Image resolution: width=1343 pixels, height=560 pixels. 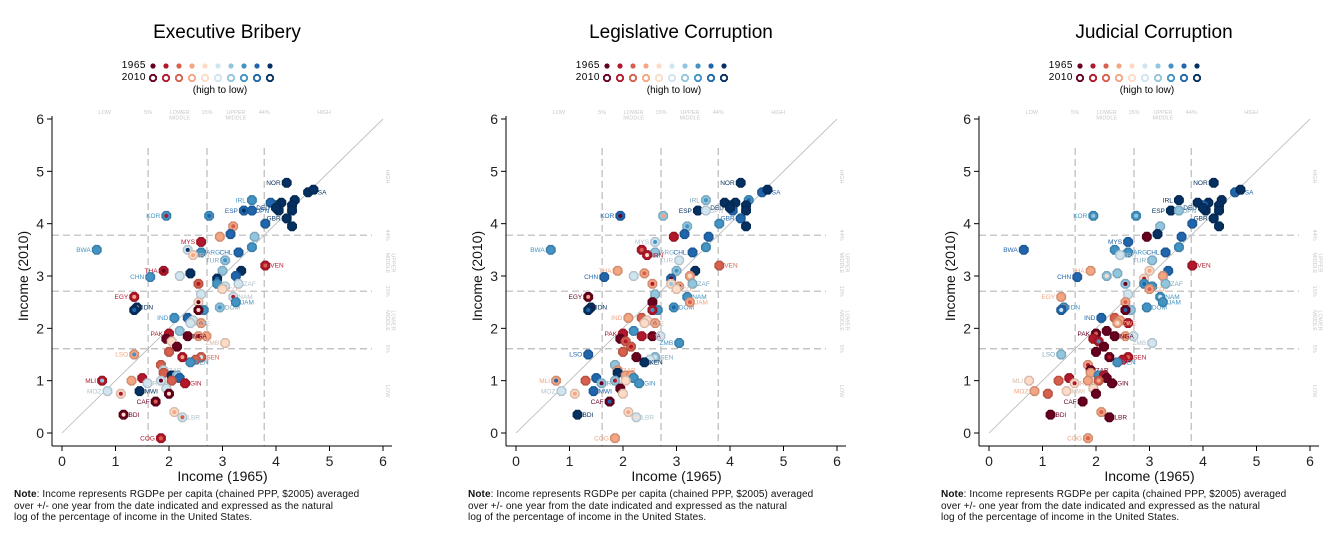 I want to click on data-point-zmb: ZMB, so click(x=218, y=343).